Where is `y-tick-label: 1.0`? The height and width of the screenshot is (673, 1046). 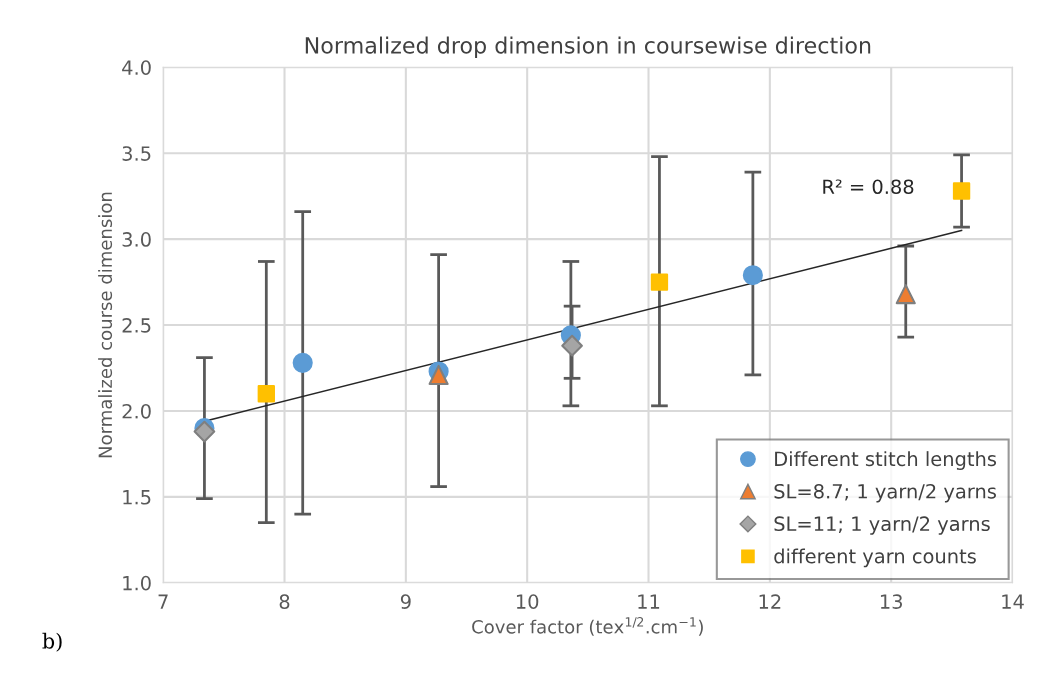
y-tick-label: 1.0 is located at coordinates (137, 583).